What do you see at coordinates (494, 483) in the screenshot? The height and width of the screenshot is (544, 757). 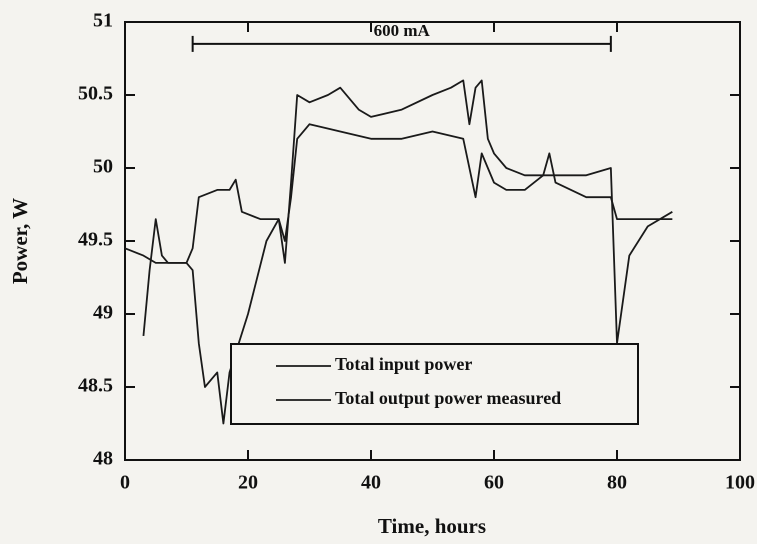 I see `x-tick-label: 60` at bounding box center [494, 483].